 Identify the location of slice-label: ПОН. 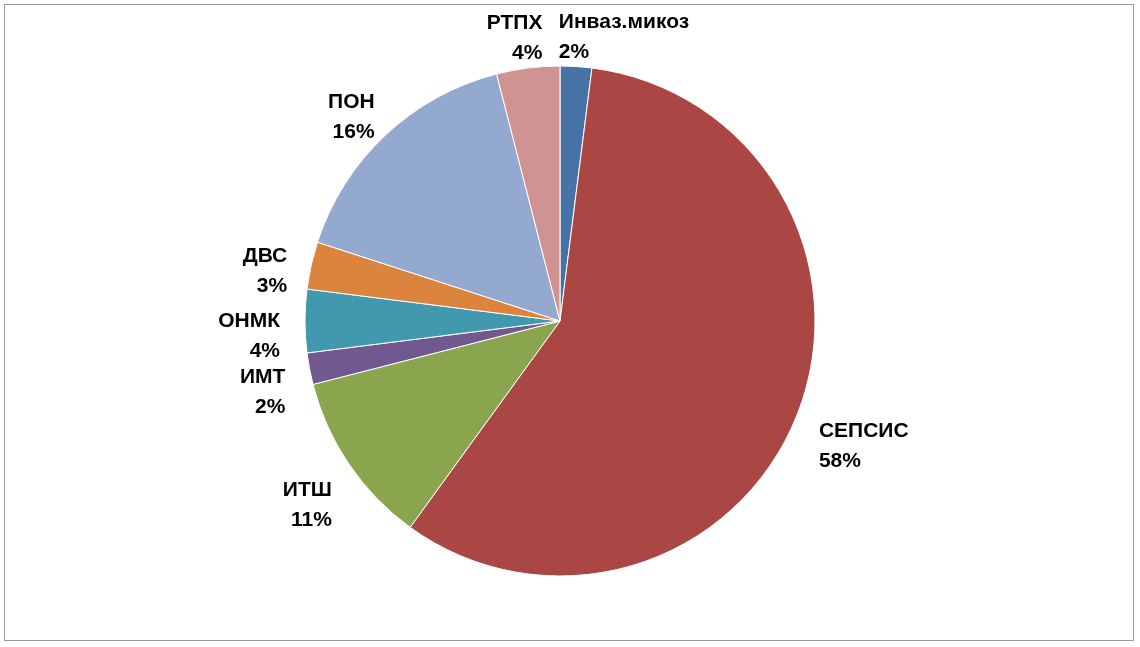
(351, 101).